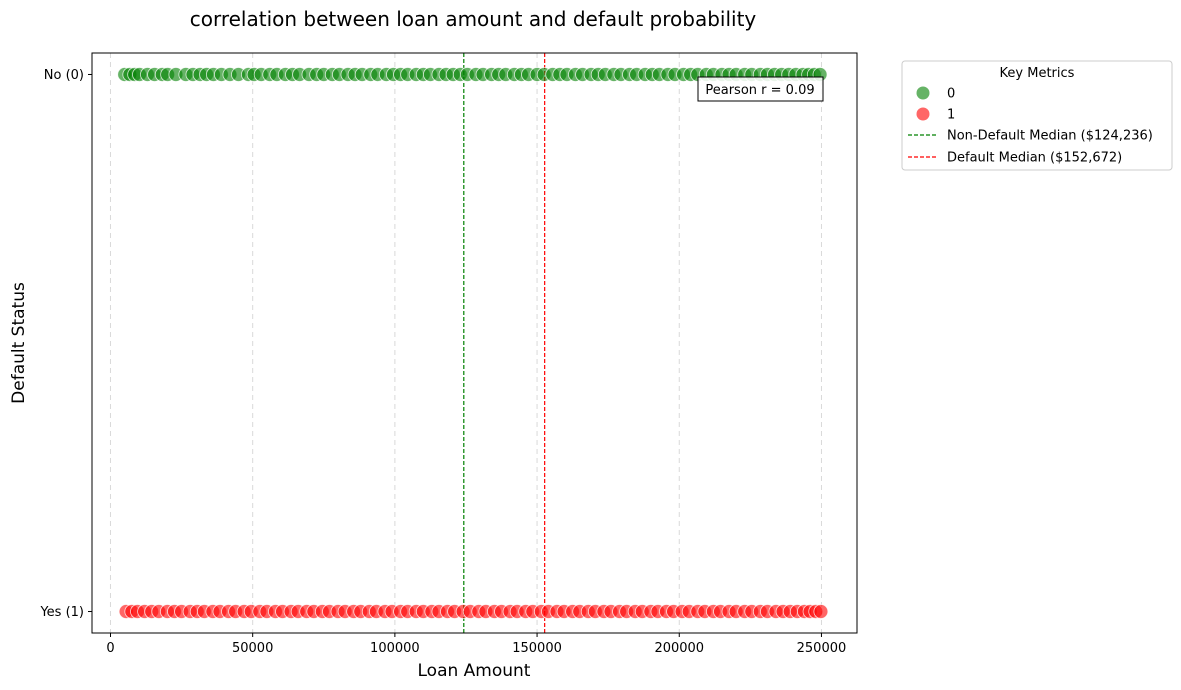  I want to click on x-tick-label: 200000, so click(679, 648).